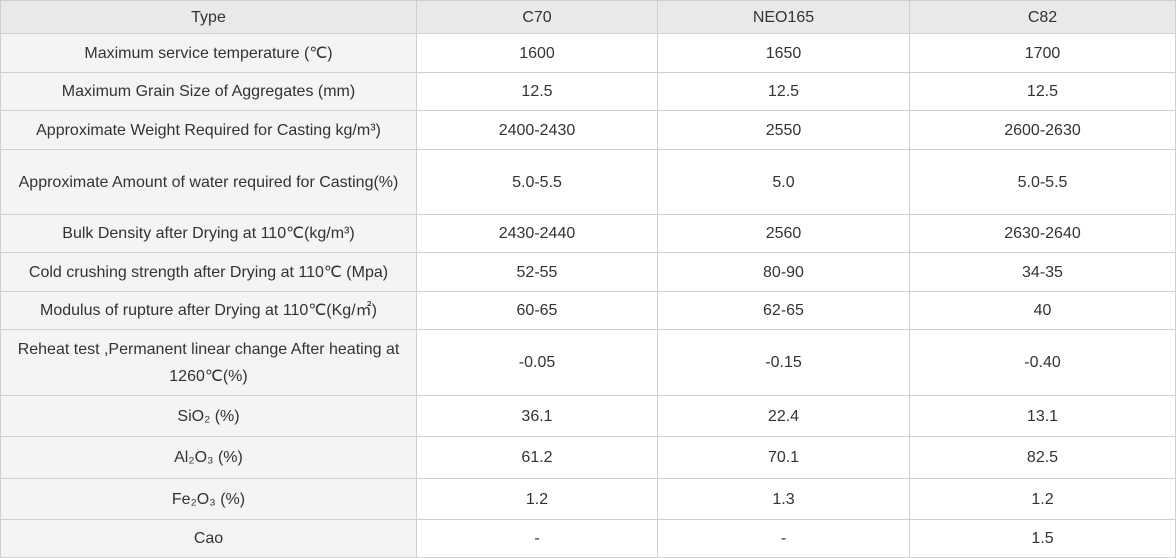 The width and height of the screenshot is (1176, 558). I want to click on table-cell: 5.0, so click(783, 182).